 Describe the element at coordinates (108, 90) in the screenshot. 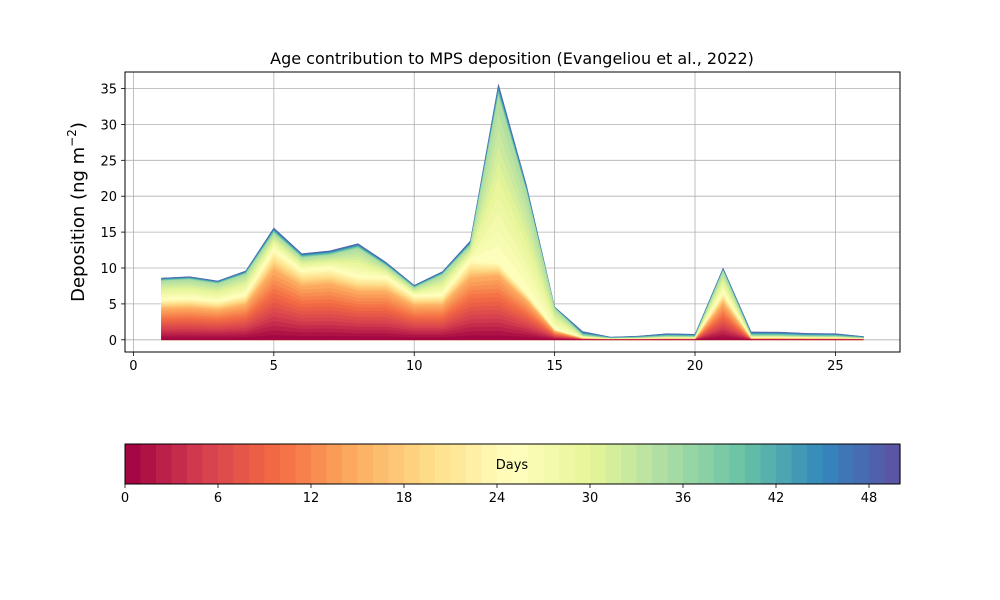

I see `y-tick-label: 35` at that location.